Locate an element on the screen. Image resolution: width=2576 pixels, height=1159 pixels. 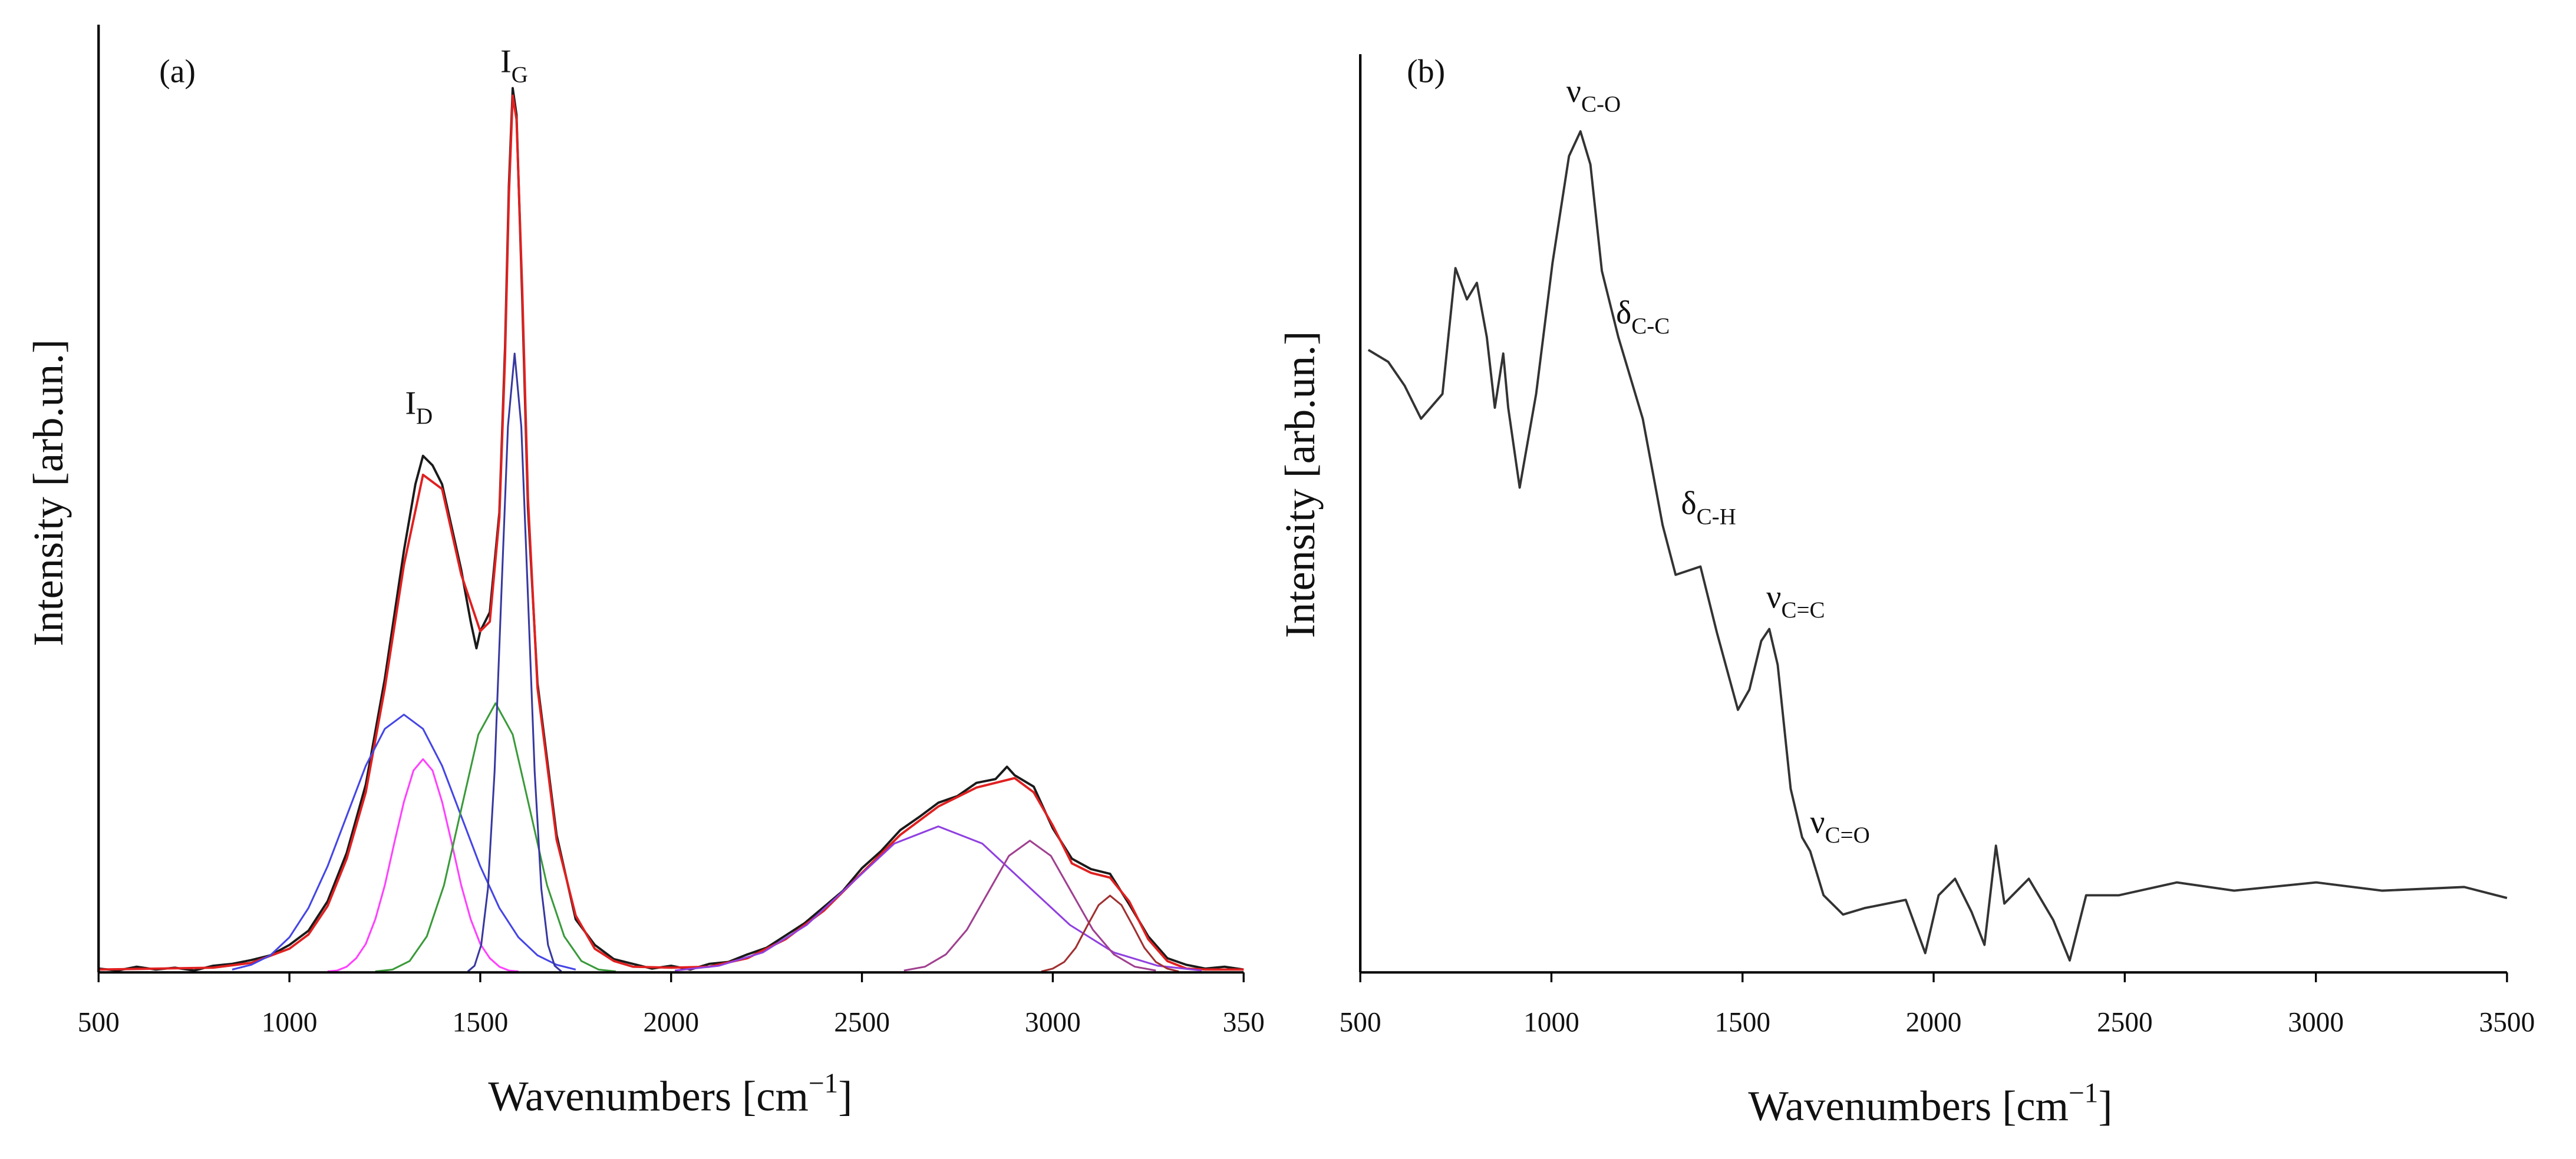
annotation: δC-C is located at coordinates (1643, 317).